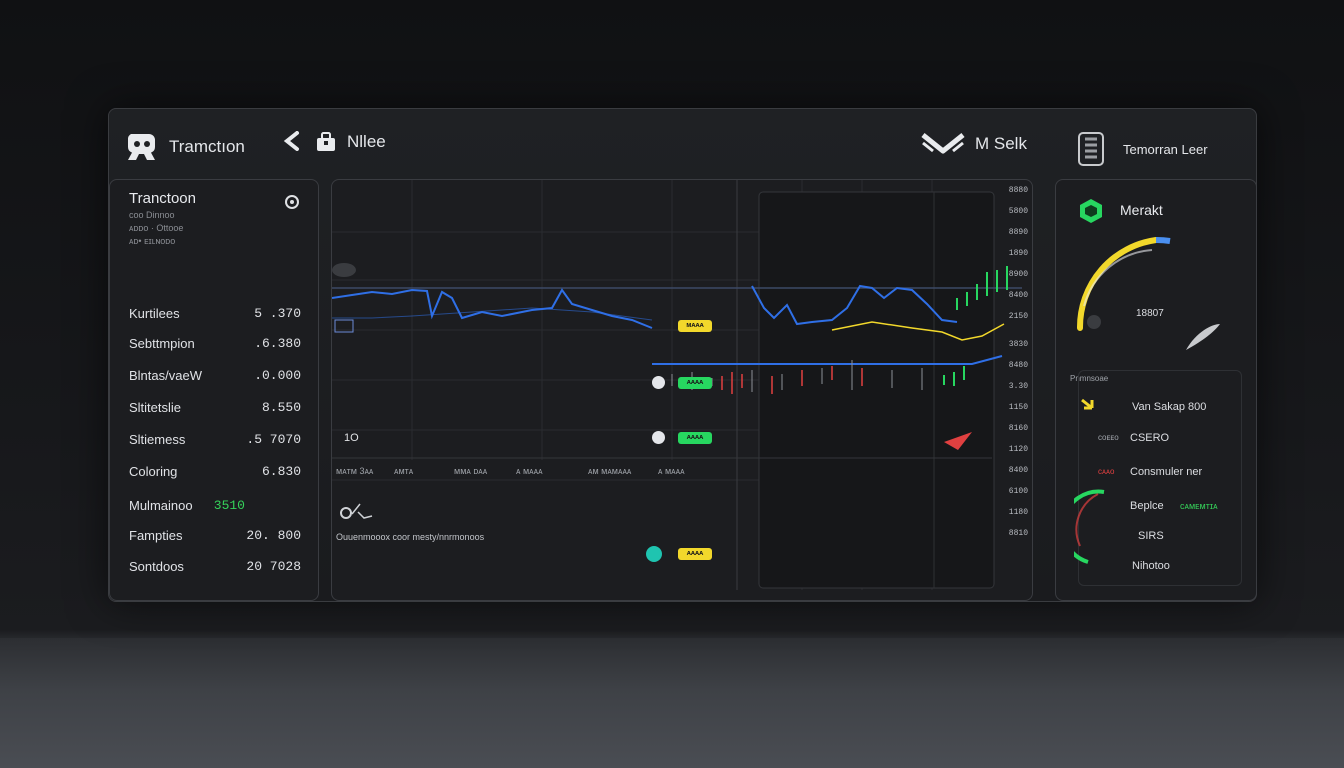 This screenshot has width=1344, height=768. I want to click on y-tick-label: 1890, so click(1018, 253).